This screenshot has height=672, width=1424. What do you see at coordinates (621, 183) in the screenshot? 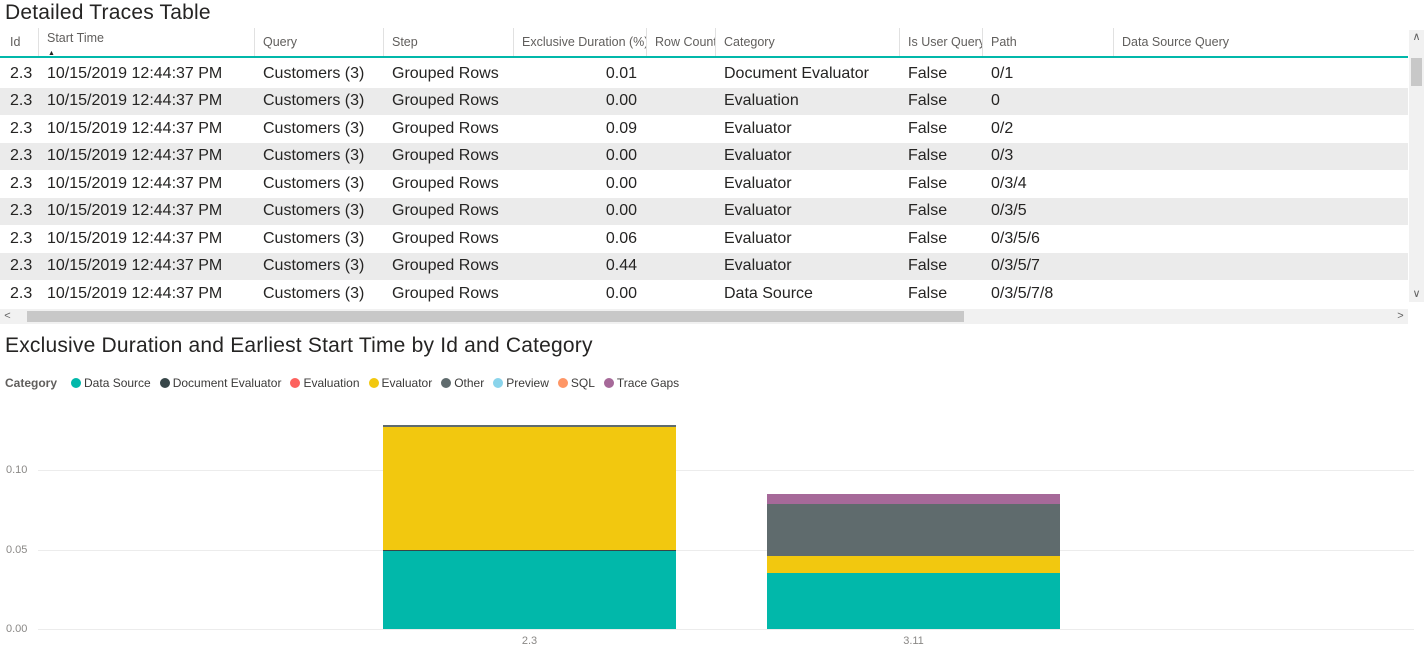
I see `table-cell: 0.00` at bounding box center [621, 183].